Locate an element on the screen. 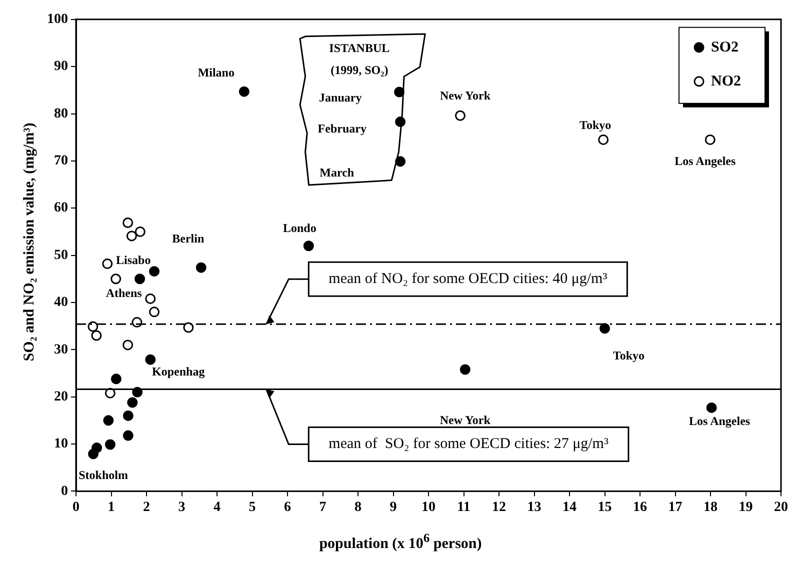  y-tick-label: 80 is located at coordinates (61, 114).